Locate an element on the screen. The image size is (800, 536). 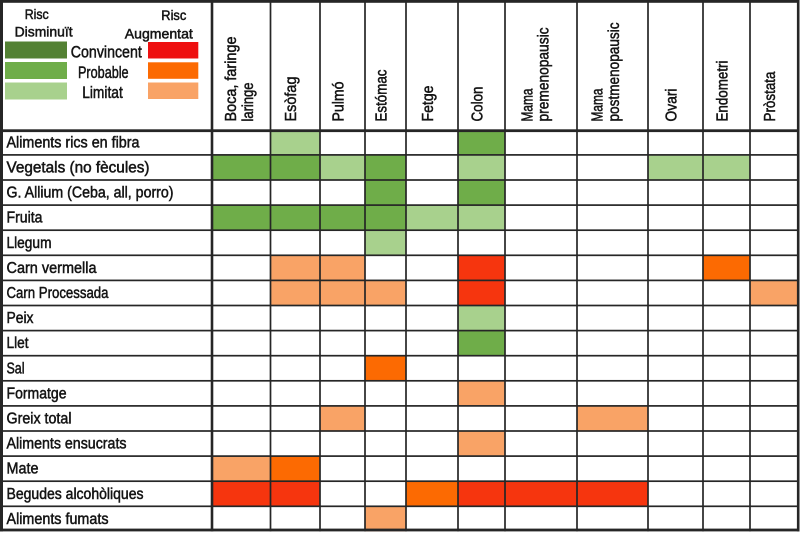
svg-text: Greix total is located at coordinates (39, 419).